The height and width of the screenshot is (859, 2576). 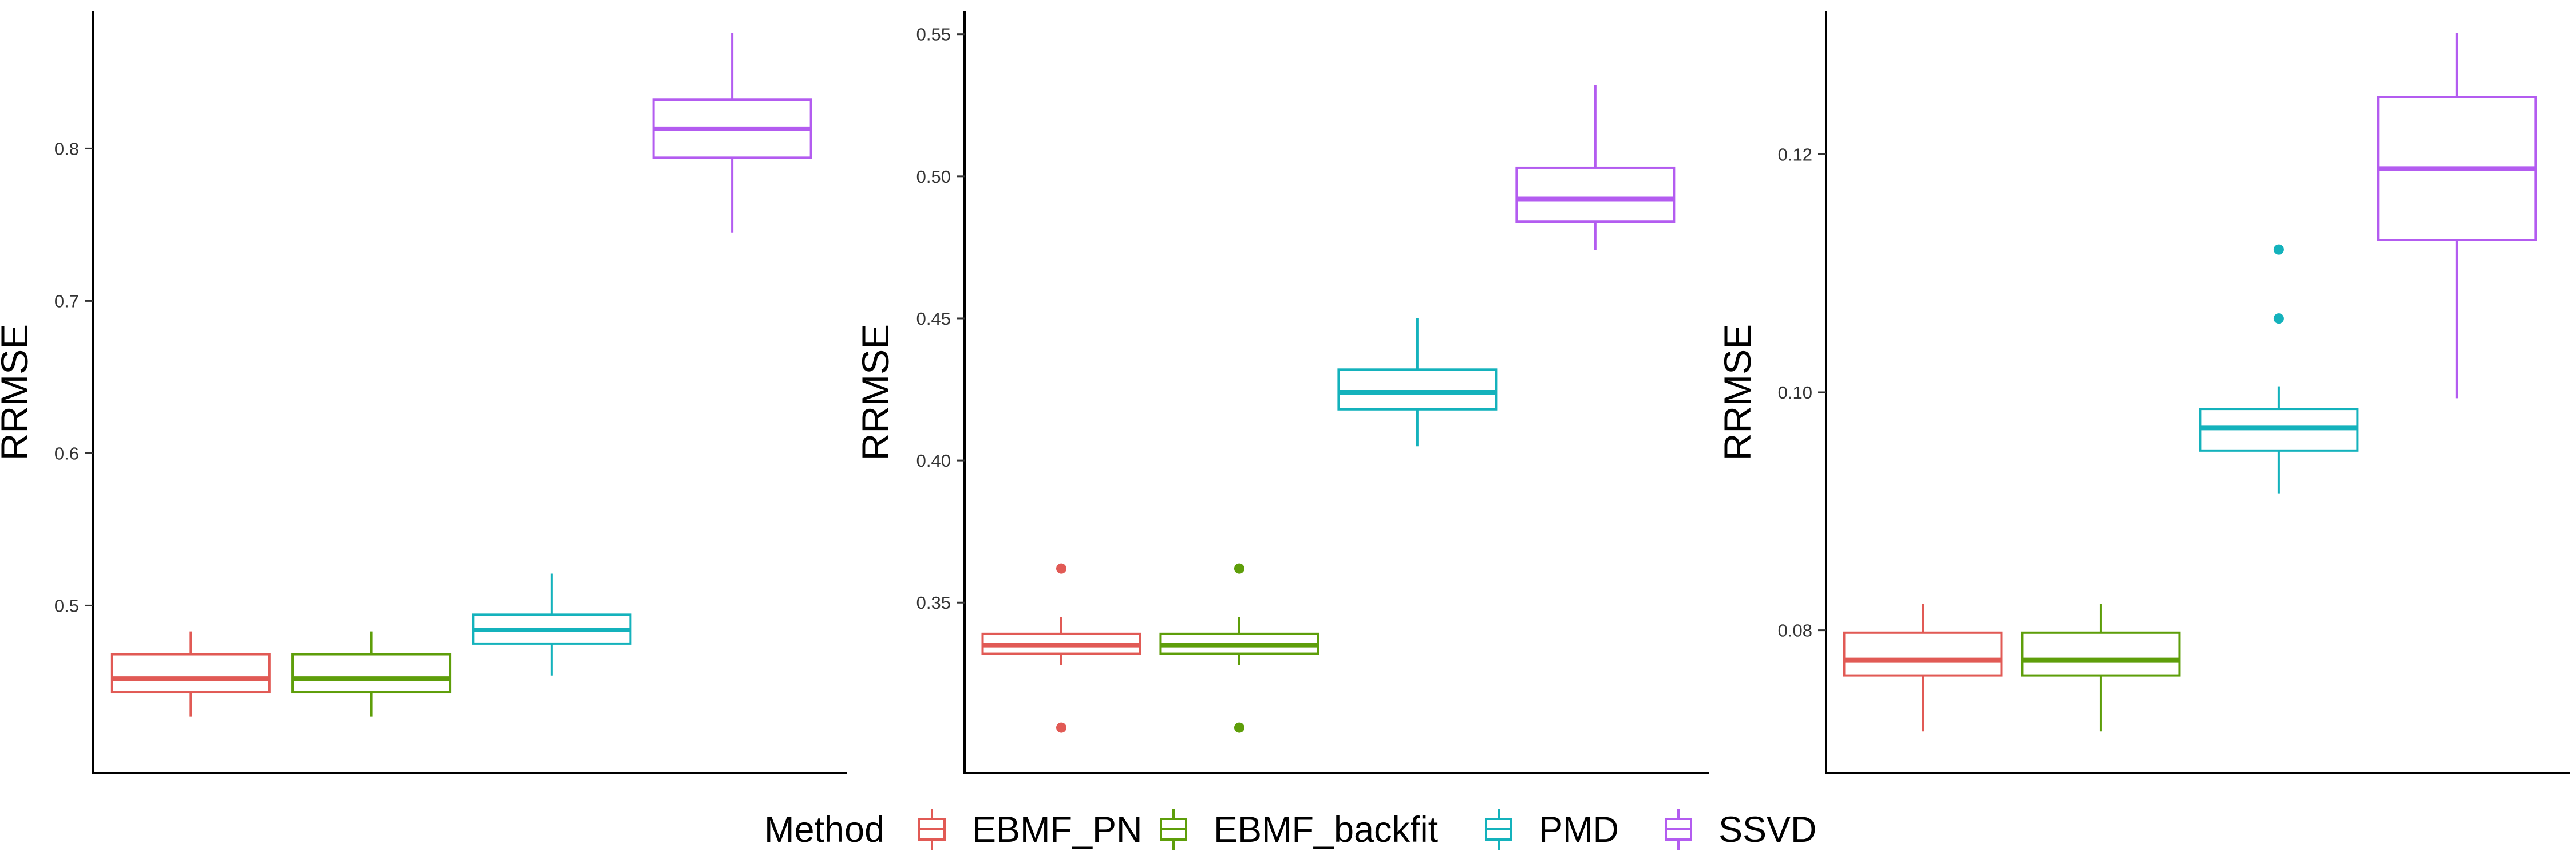 I want to click on legend-label: EBMF_PN, so click(x=1057, y=830).